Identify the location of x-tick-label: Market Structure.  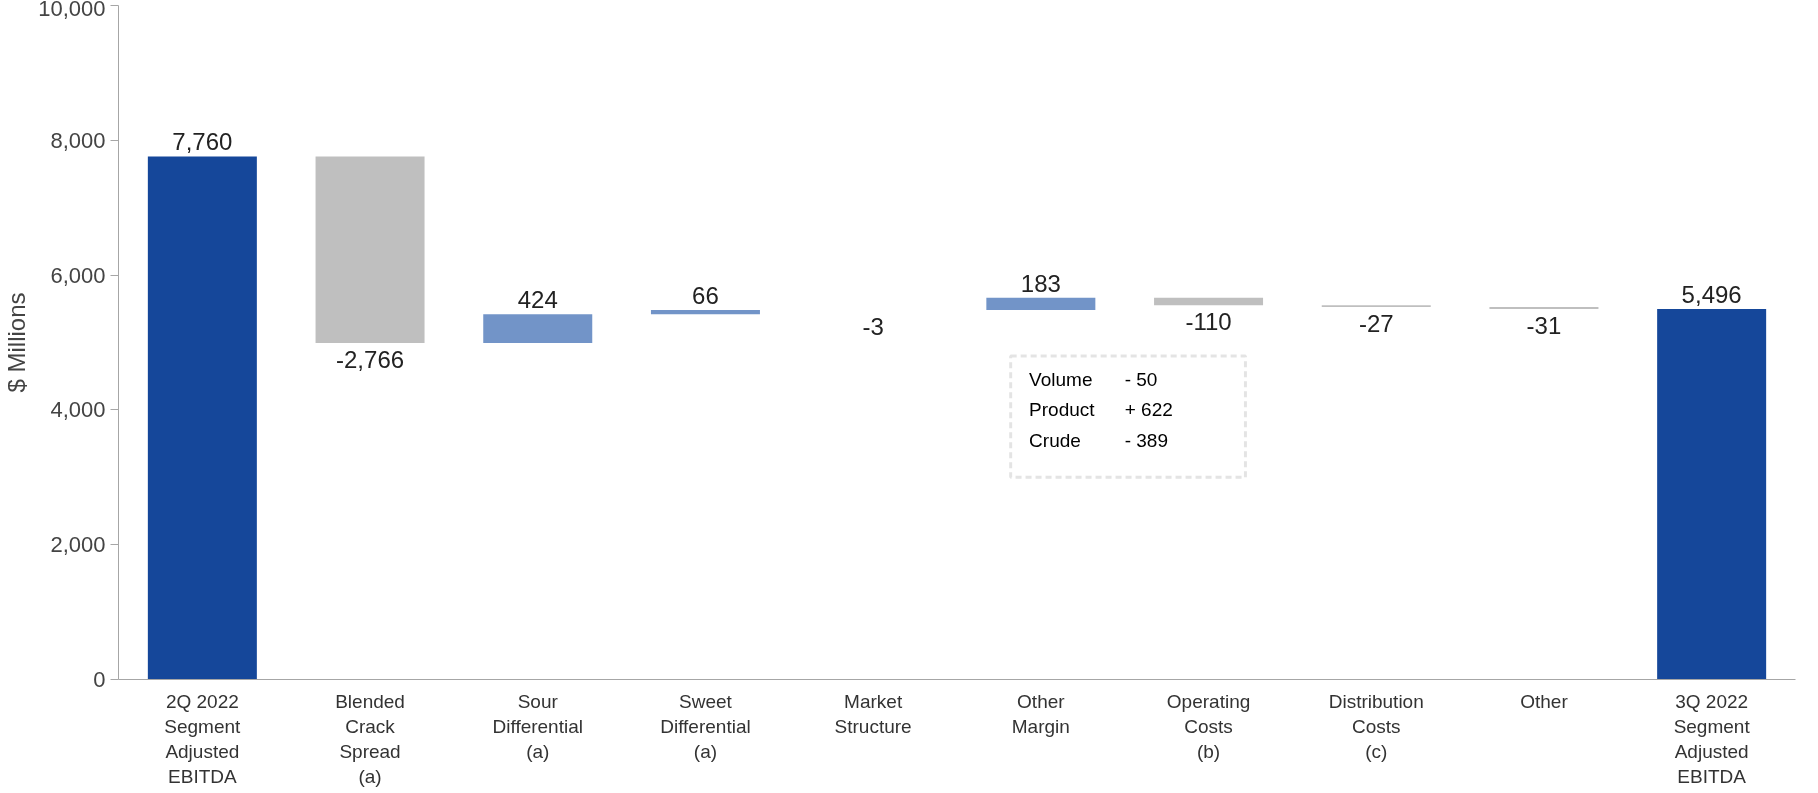
(873, 713).